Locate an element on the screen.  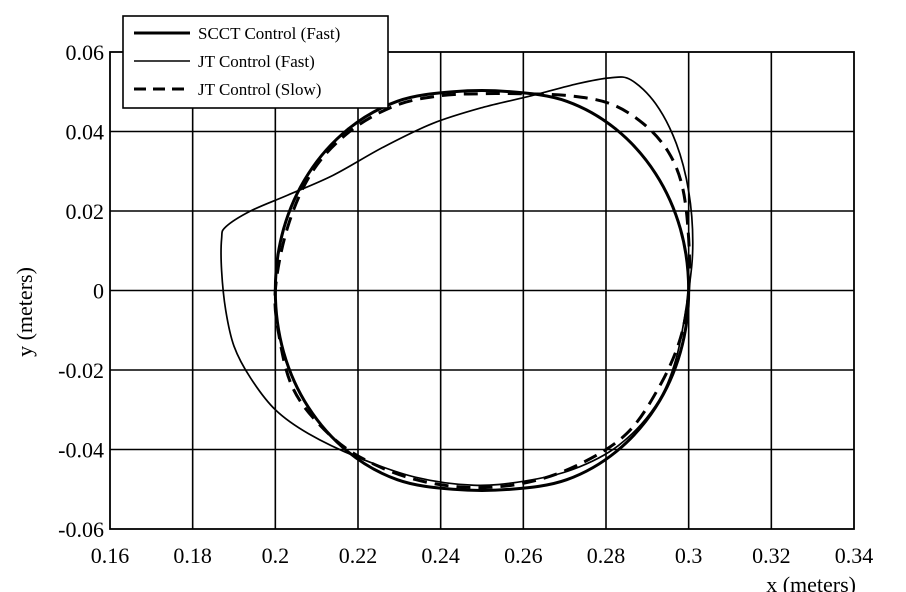
legend-label-1: JT Control (Fast) is located at coordinates (256, 61).